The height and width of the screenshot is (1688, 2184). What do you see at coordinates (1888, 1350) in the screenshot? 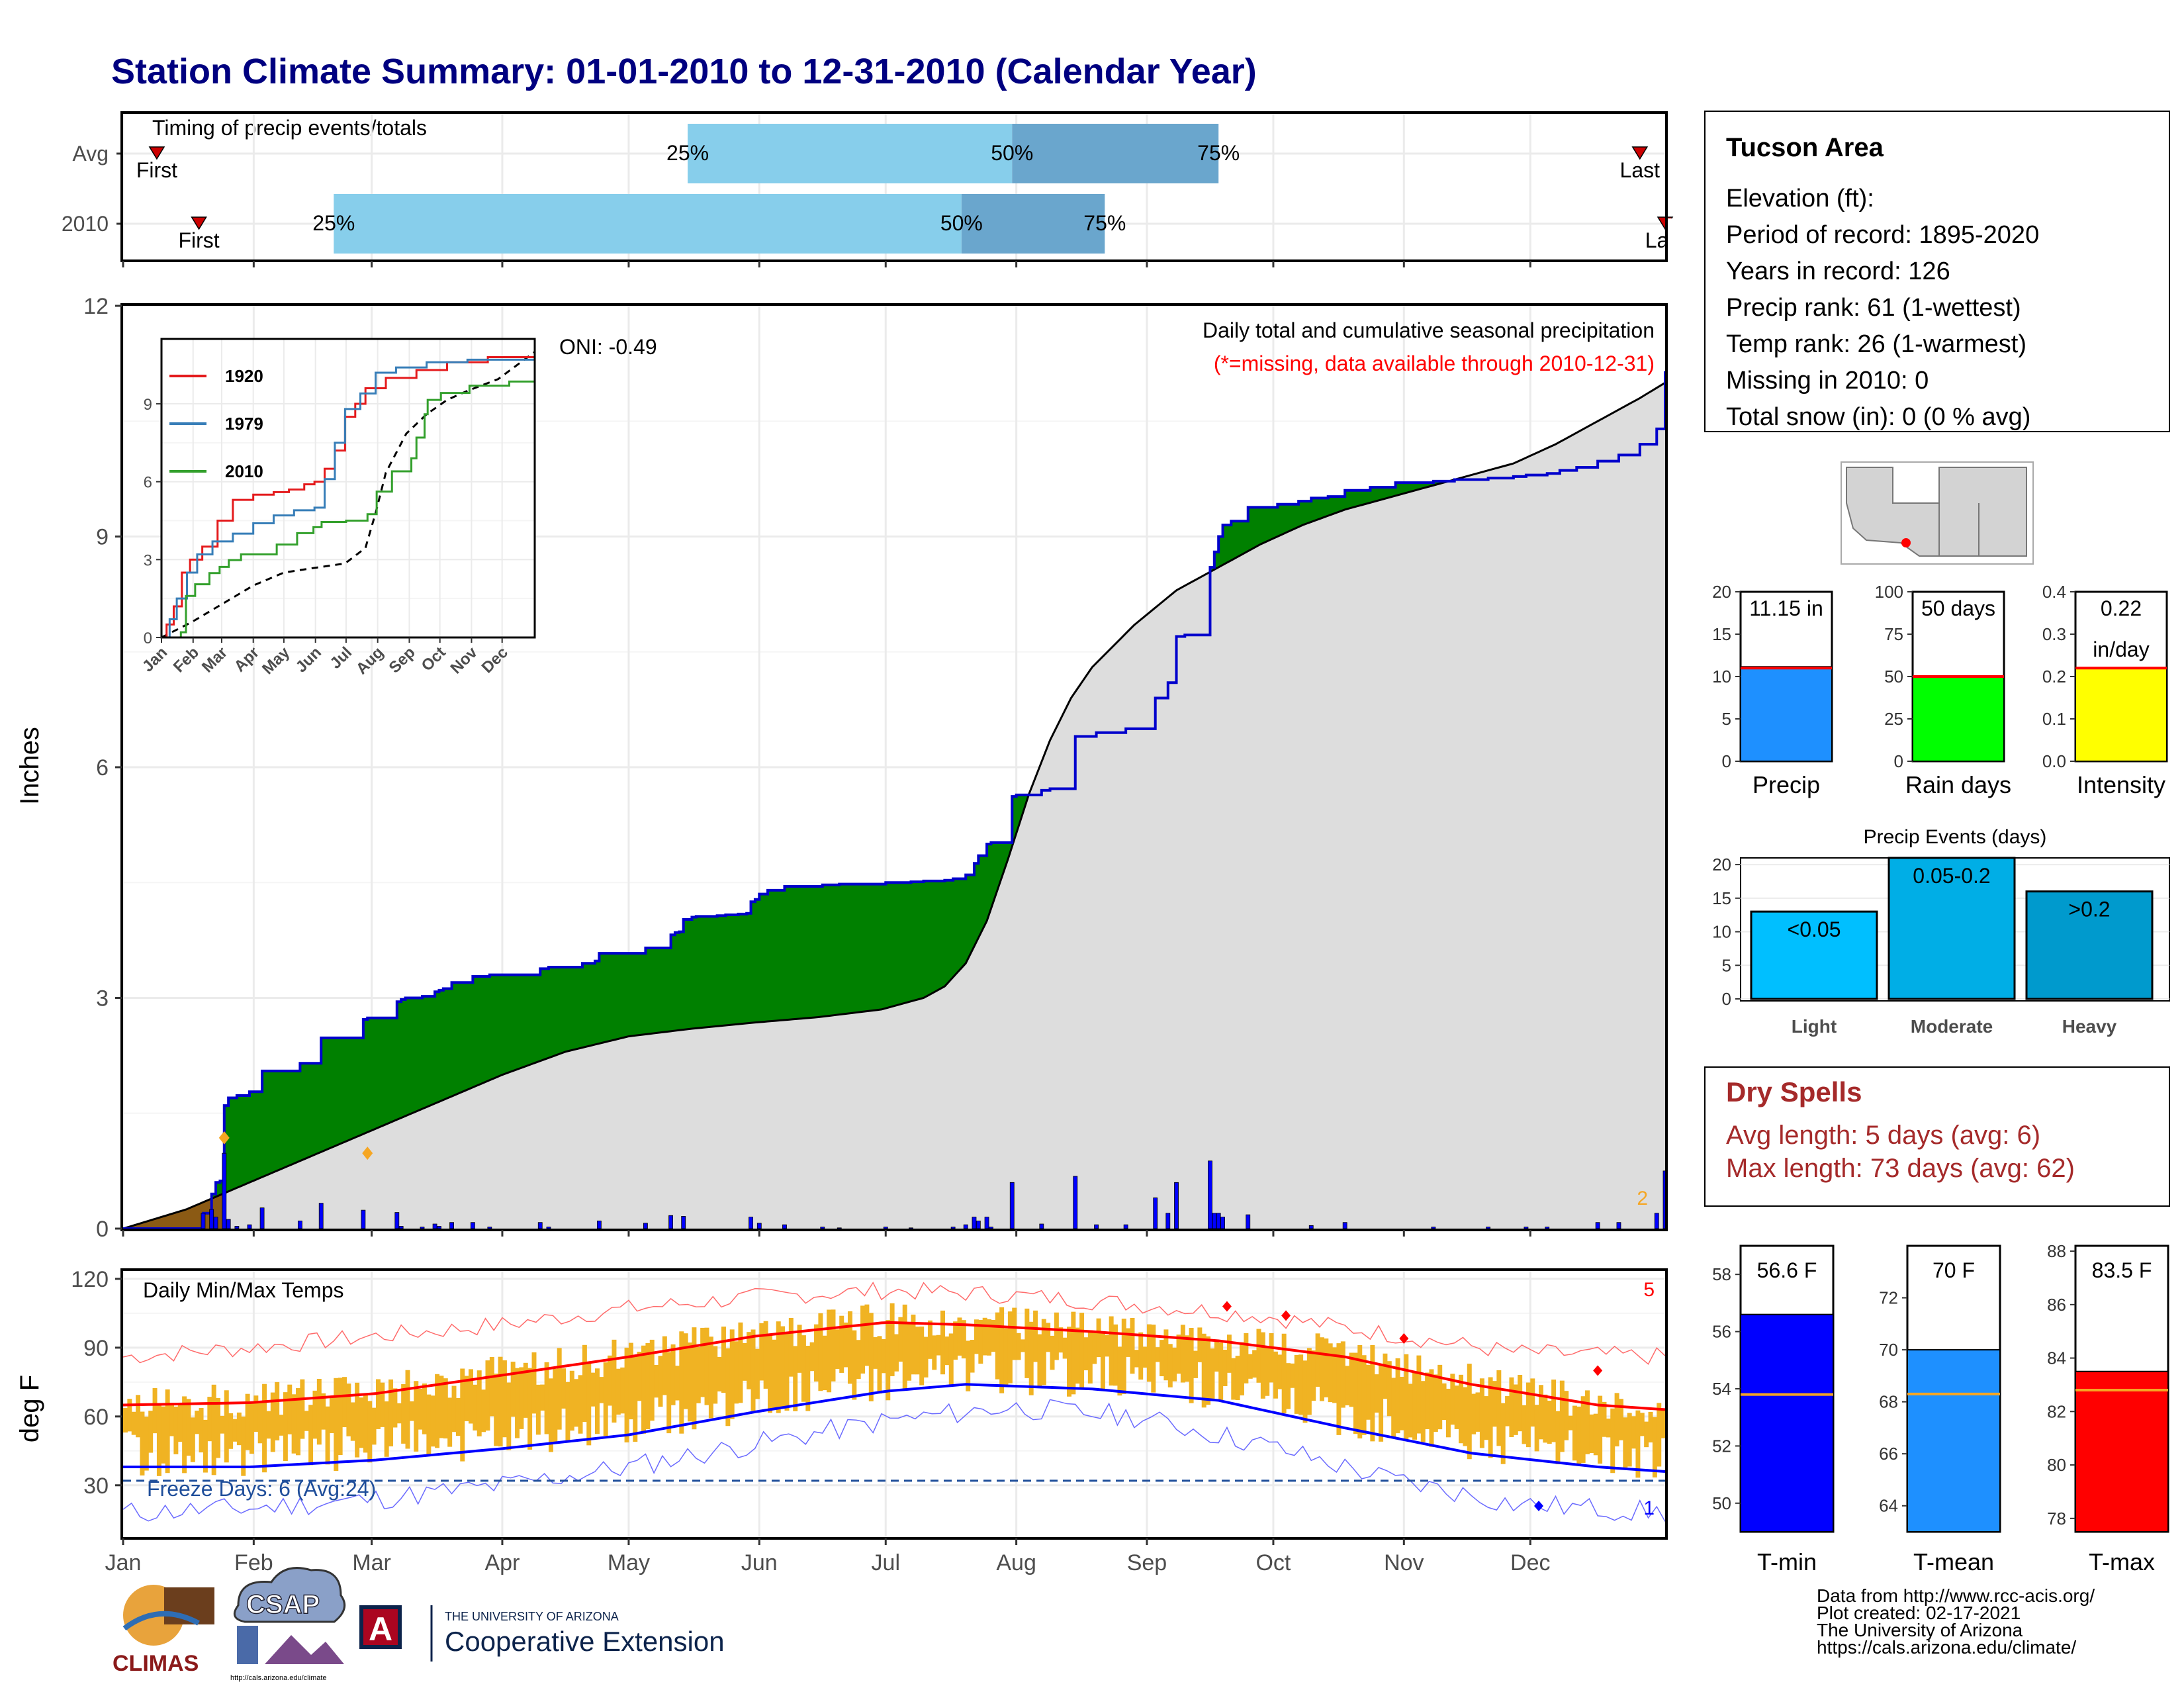
I see `temp-bar-ytick-label: 70` at bounding box center [1888, 1350].